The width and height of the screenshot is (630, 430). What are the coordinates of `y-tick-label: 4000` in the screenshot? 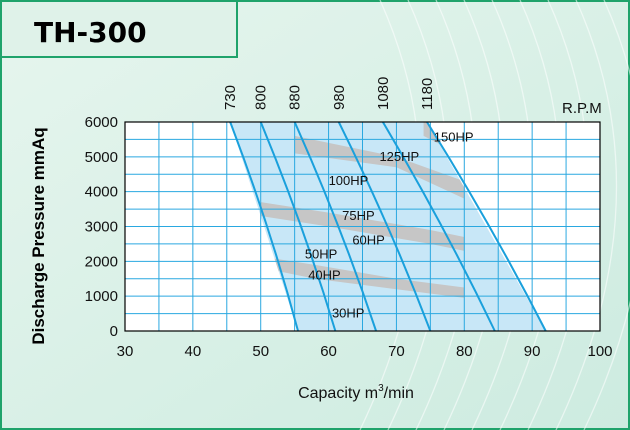 It's located at (101, 192).